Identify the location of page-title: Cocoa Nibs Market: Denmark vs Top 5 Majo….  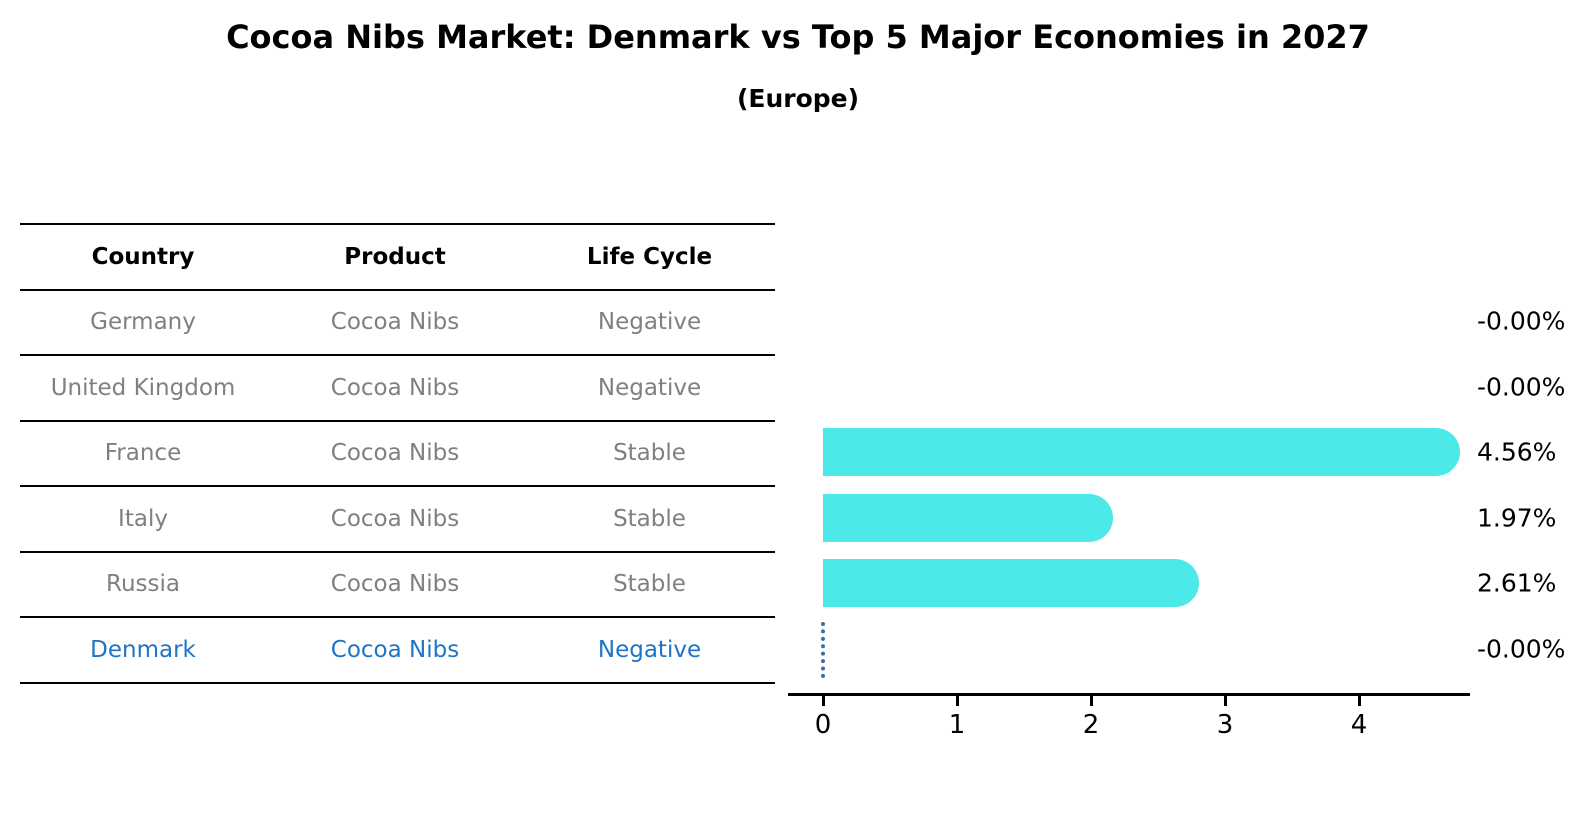
(798, 37).